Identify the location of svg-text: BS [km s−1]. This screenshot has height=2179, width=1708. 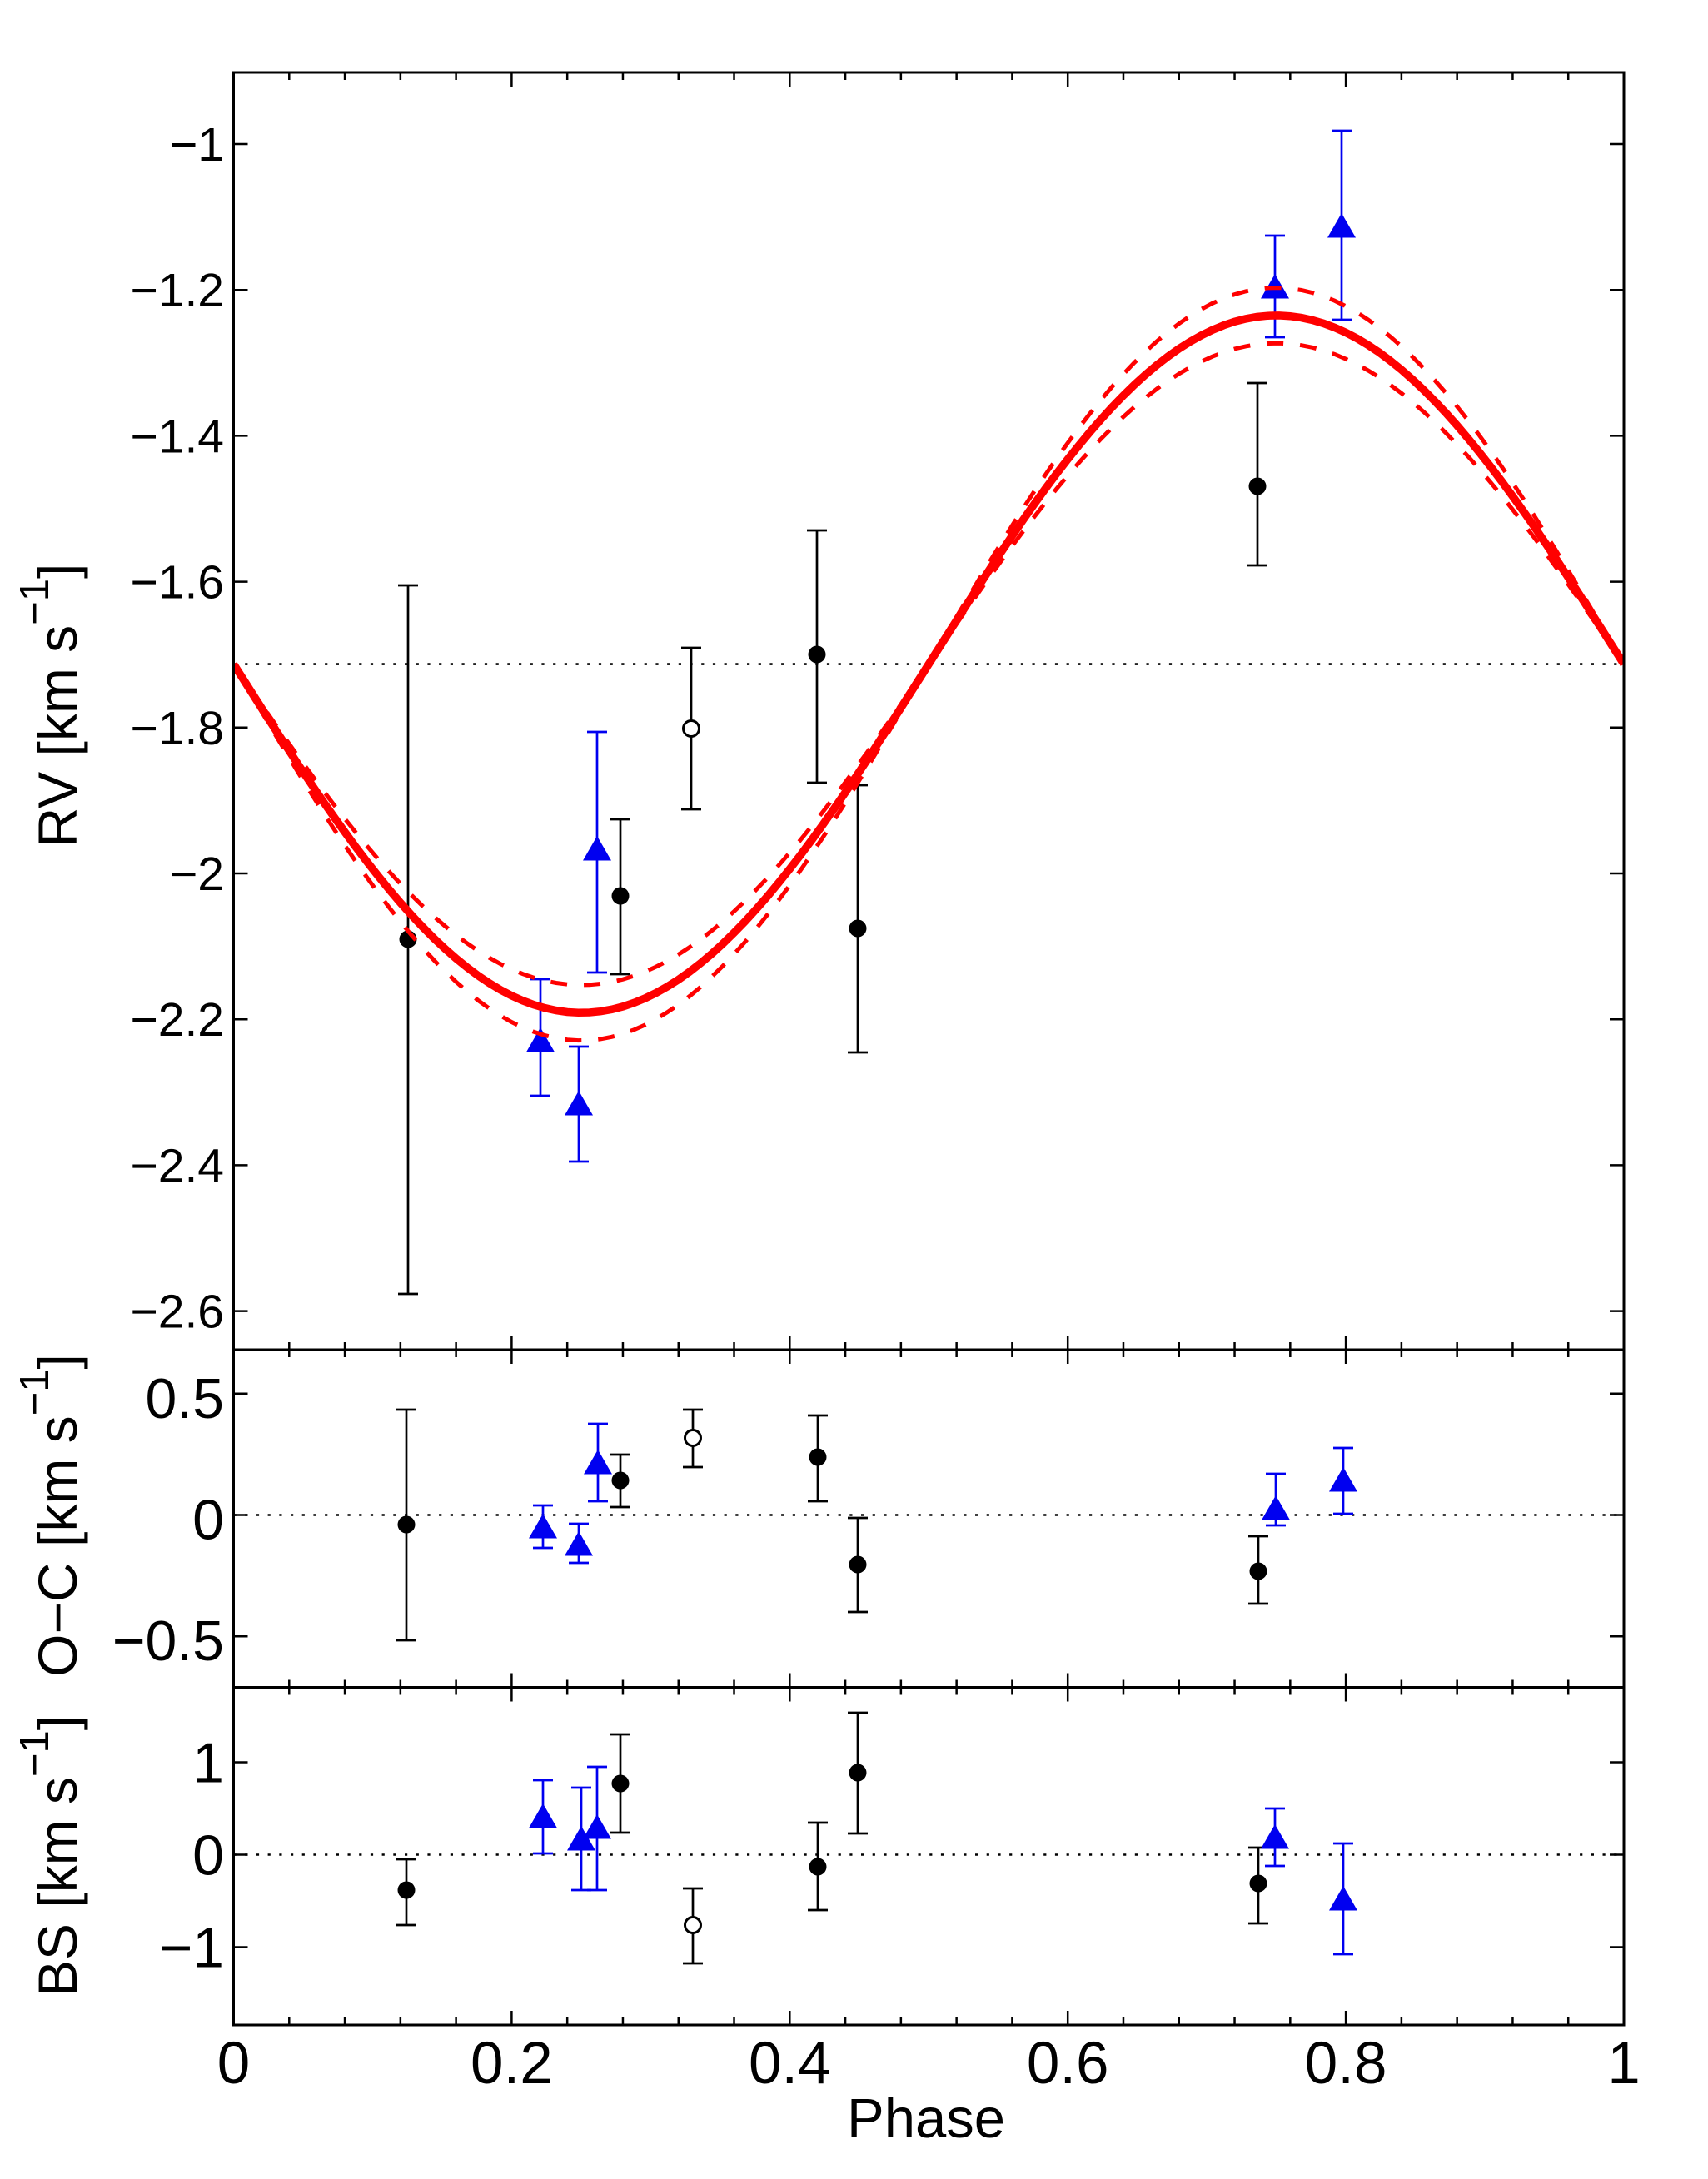
(50, 1856).